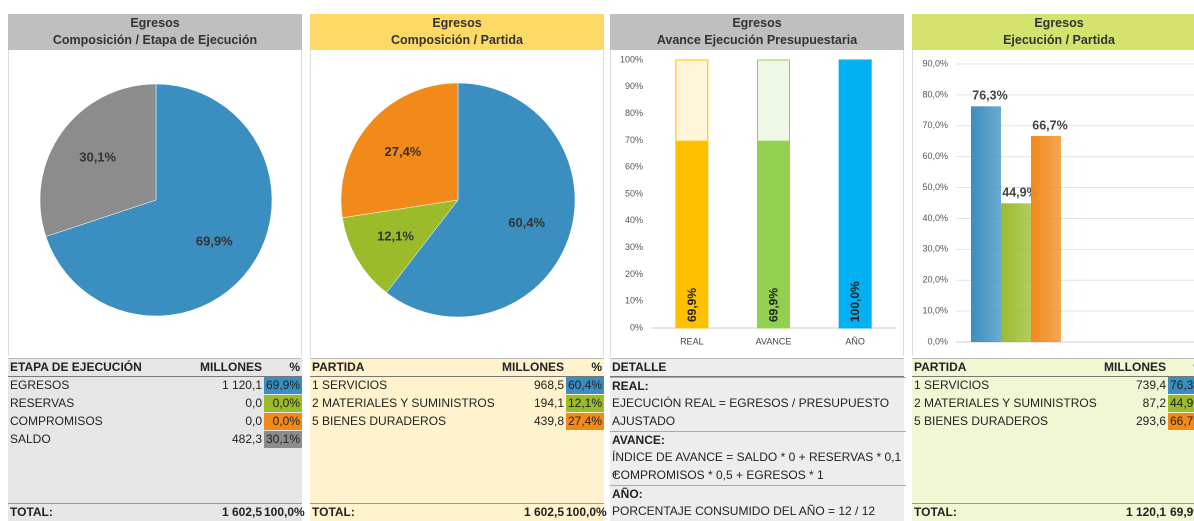 The width and height of the screenshot is (1194, 521). What do you see at coordinates (585, 385) in the screenshot?
I see `table-cell: 60,4%` at bounding box center [585, 385].